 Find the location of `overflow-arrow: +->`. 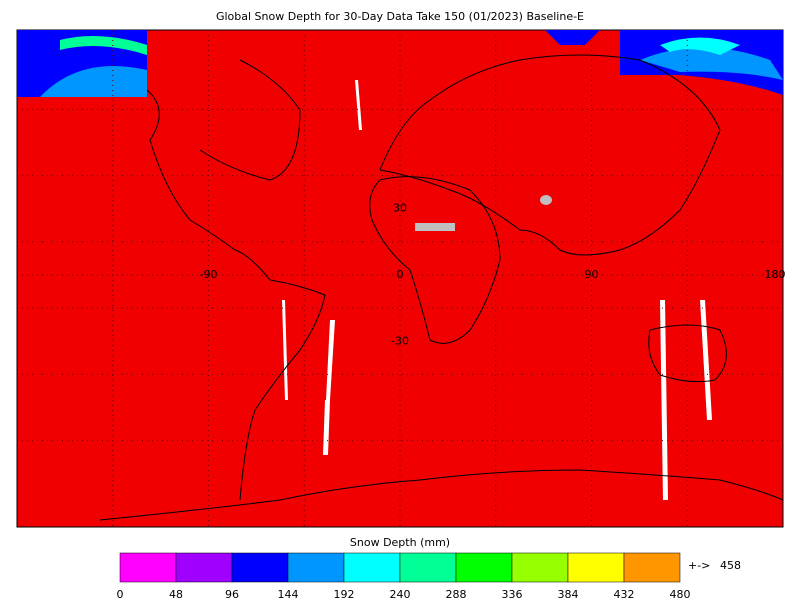

overflow-arrow: +-> is located at coordinates (699, 565).